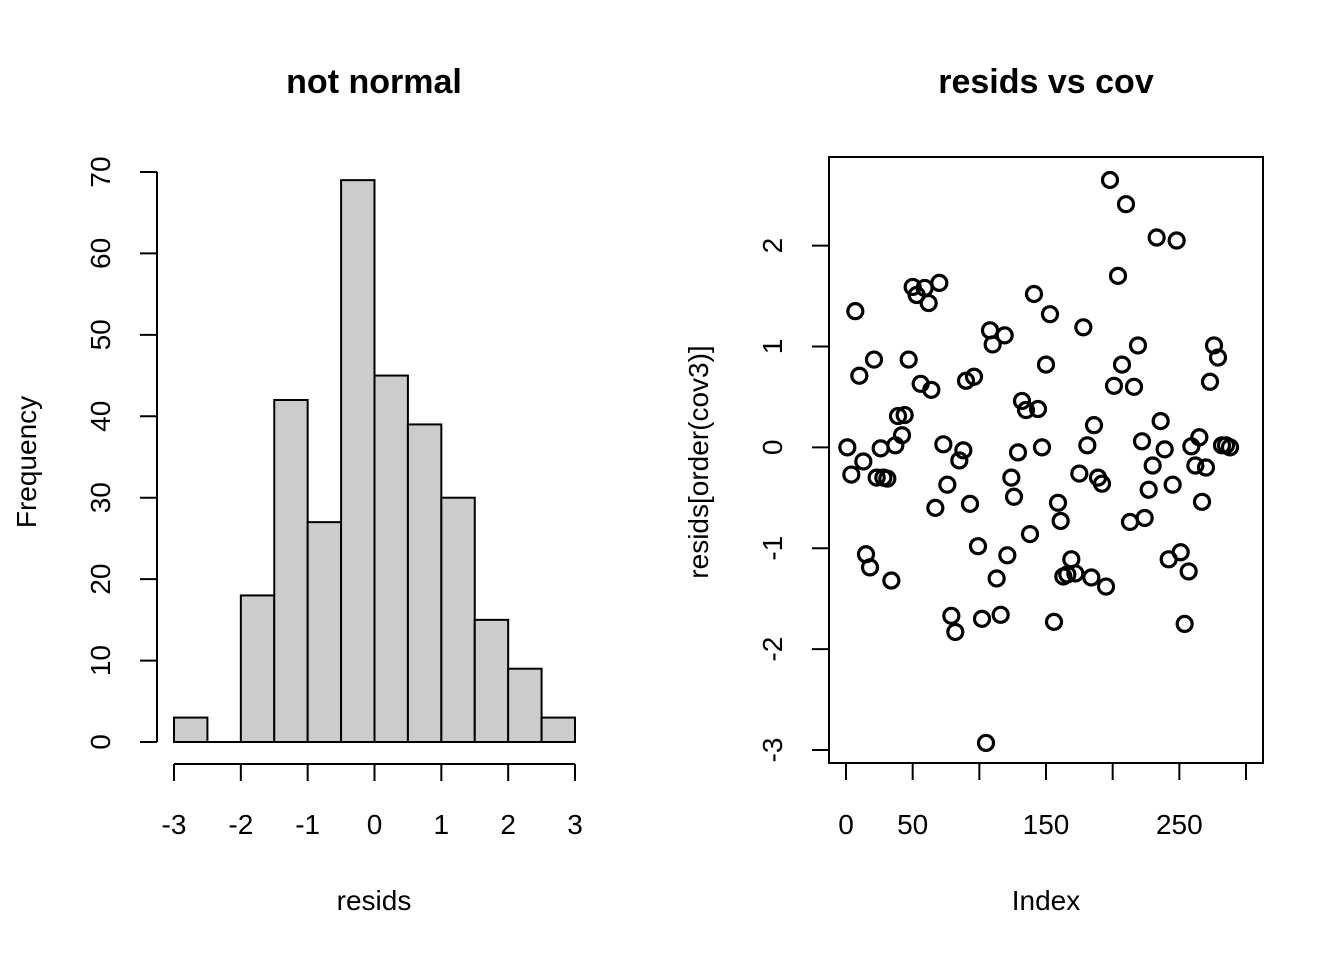 This screenshot has height=960, width=1344. I want to click on histogram-x-tick-label: -1, so click(307, 824).